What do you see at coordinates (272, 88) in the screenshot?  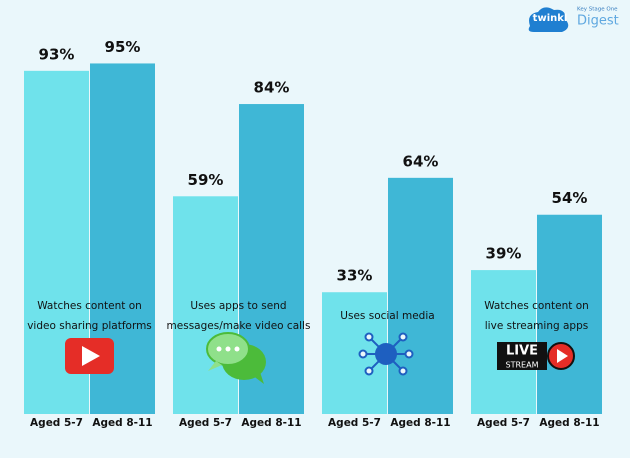 I see `value-label: 84%` at bounding box center [272, 88].